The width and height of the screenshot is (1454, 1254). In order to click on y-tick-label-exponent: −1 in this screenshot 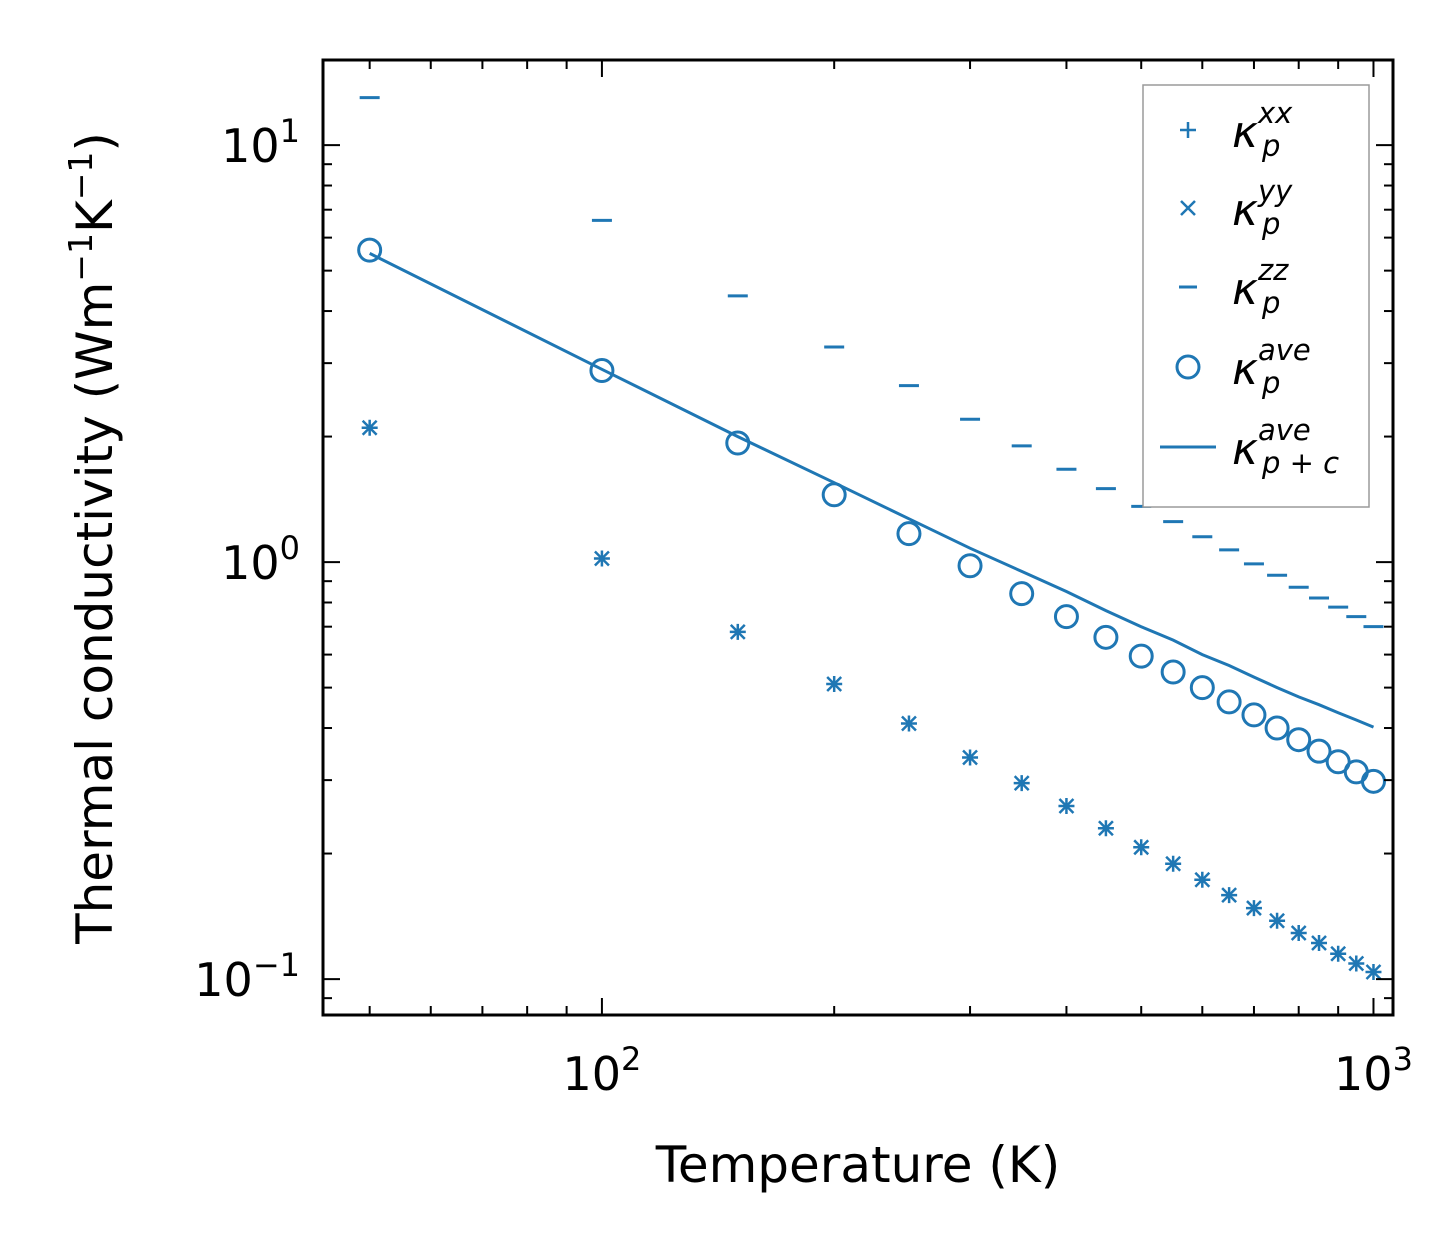, I will do `click(276, 965)`.